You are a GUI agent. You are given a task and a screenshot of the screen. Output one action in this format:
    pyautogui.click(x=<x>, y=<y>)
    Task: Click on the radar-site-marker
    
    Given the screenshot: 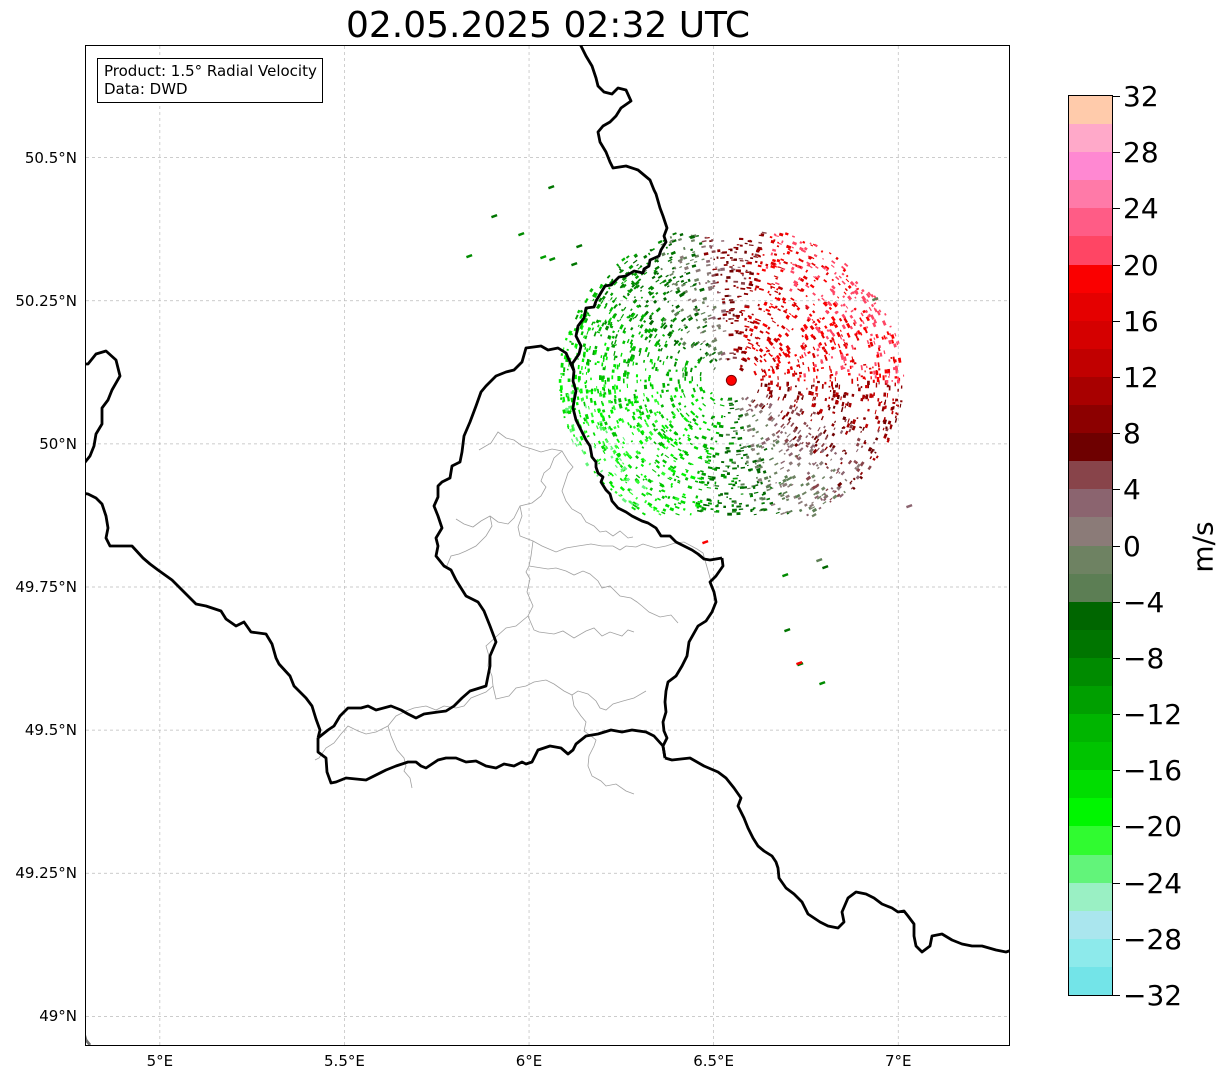 What is the action you would take?
    pyautogui.click(x=731, y=380)
    